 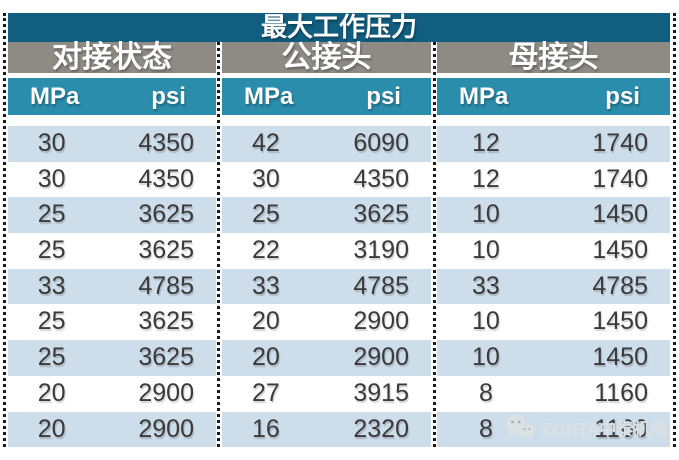 I want to click on table-row: 42 6090, so click(x=326, y=144).